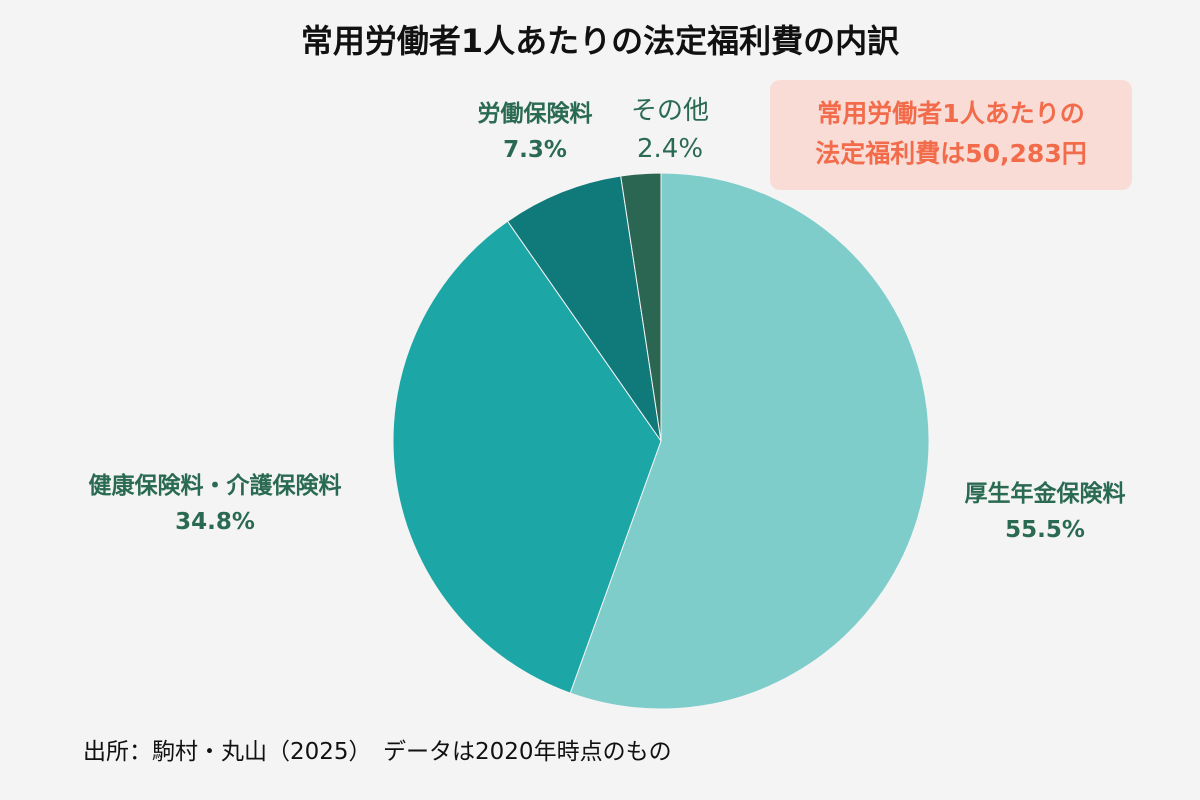  What do you see at coordinates (669, 111) in the screenshot?
I see `slice-label: その他` at bounding box center [669, 111].